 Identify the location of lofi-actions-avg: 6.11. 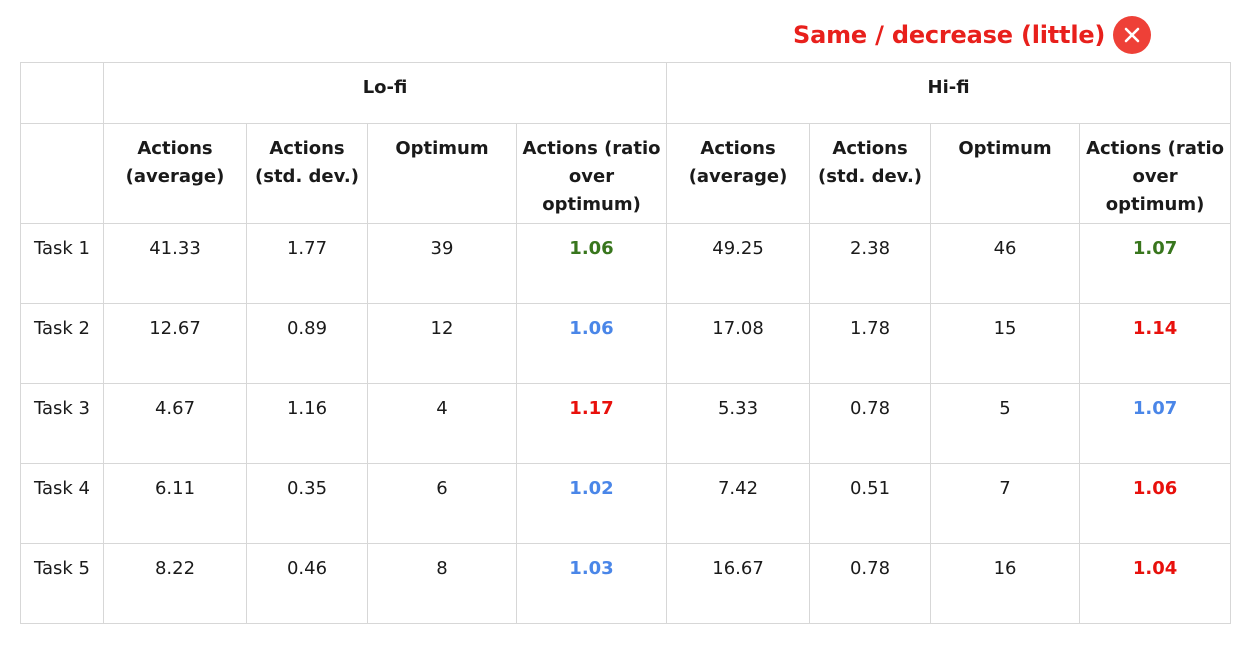
(175, 503).